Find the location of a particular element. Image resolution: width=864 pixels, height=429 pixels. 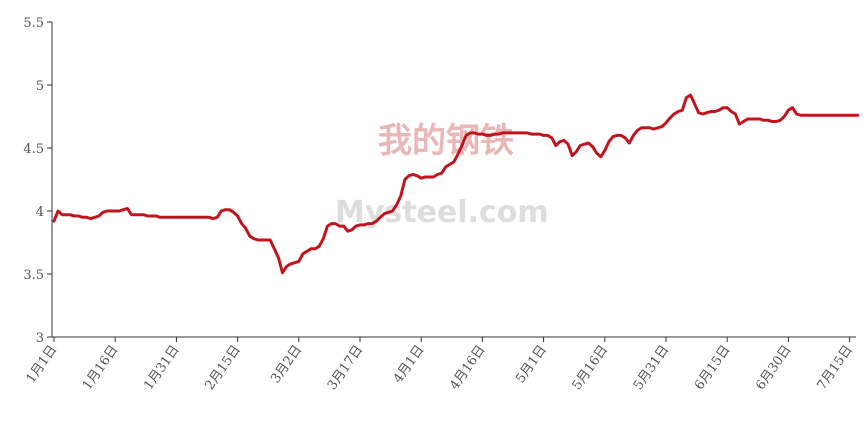

x-tick-label: 2月15日 is located at coordinates (222, 368).